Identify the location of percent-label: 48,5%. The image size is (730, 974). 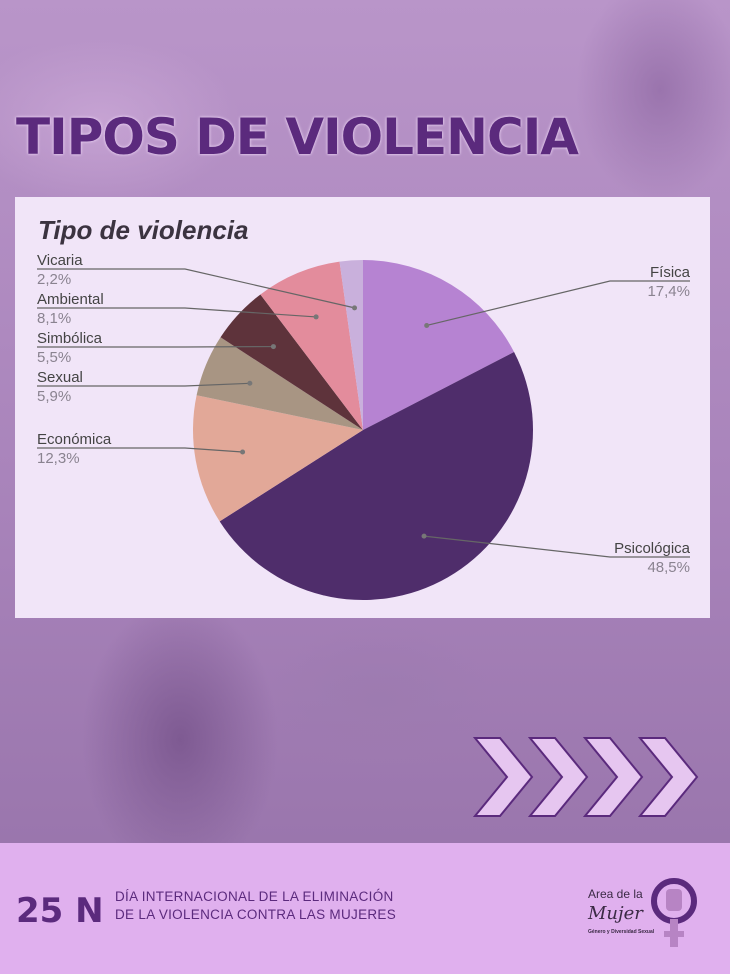
(668, 567).